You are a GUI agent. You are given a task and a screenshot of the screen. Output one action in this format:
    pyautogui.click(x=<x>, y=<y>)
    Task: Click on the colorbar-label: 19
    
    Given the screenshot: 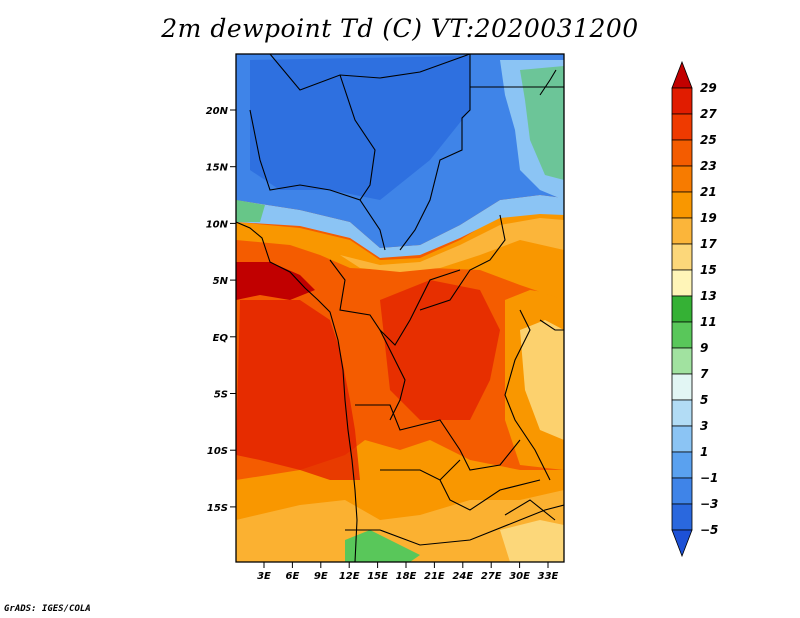 What is the action you would take?
    pyautogui.click(x=708, y=218)
    